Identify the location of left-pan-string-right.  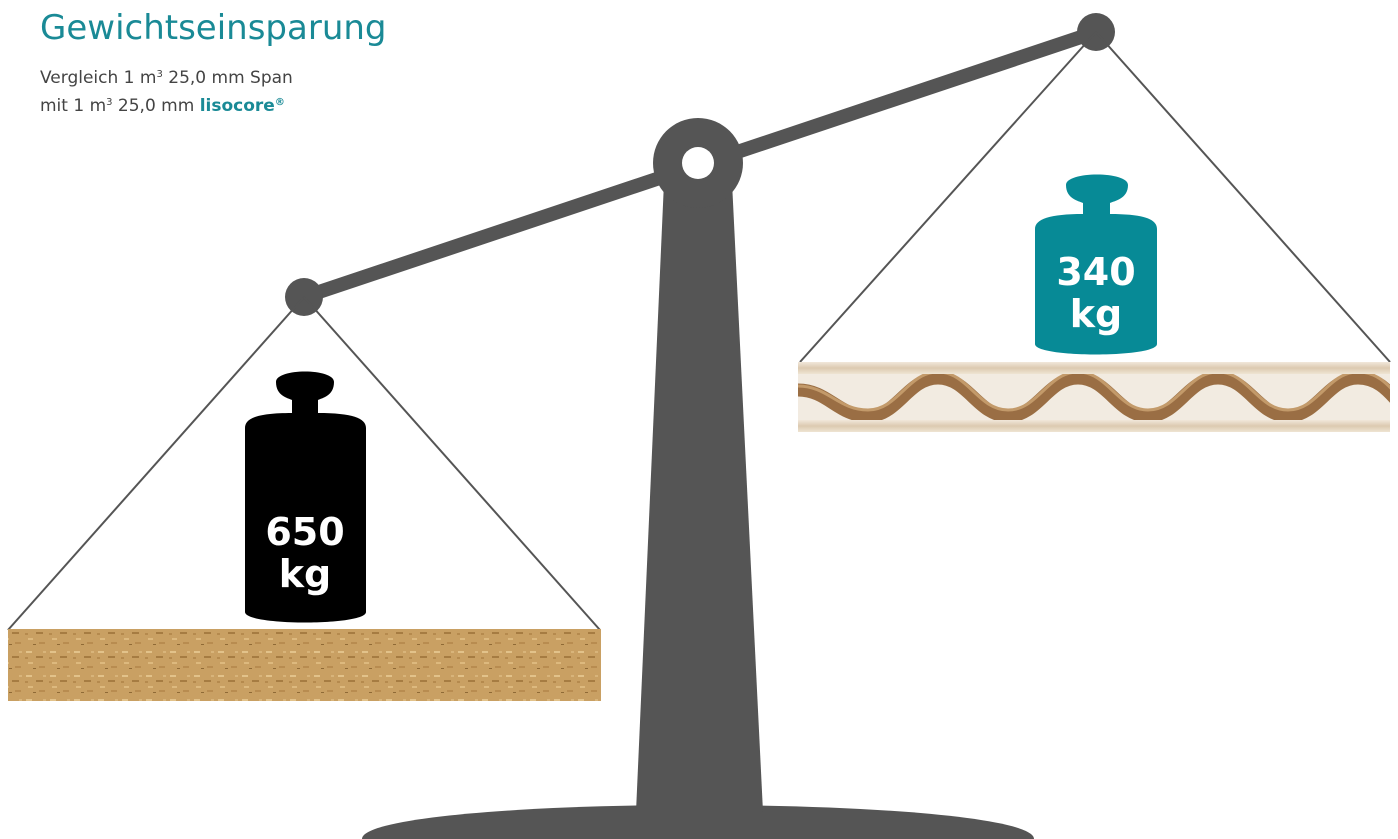
(452, 463).